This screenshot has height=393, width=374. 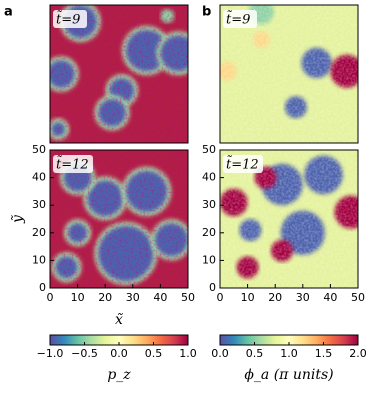 I want to click on colorbar-tick-label: 2.0, so click(x=358, y=353).